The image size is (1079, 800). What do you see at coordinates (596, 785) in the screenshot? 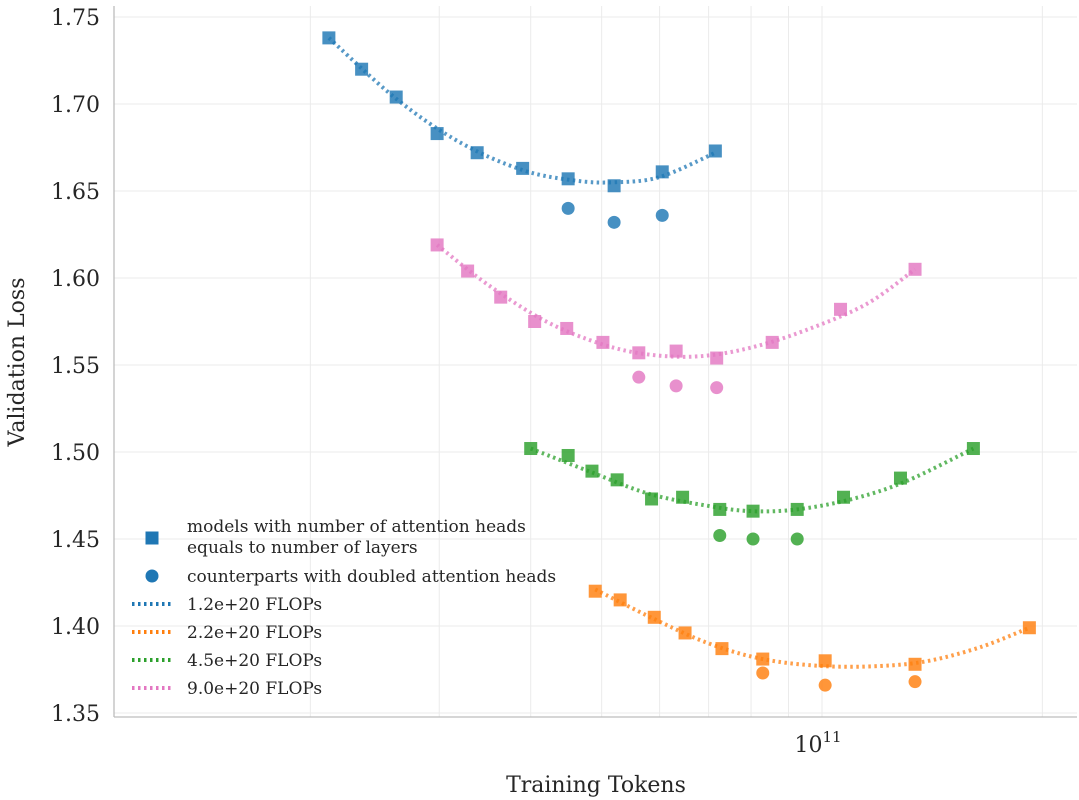
I see `x-axis-title: Training Tokens` at bounding box center [596, 785].